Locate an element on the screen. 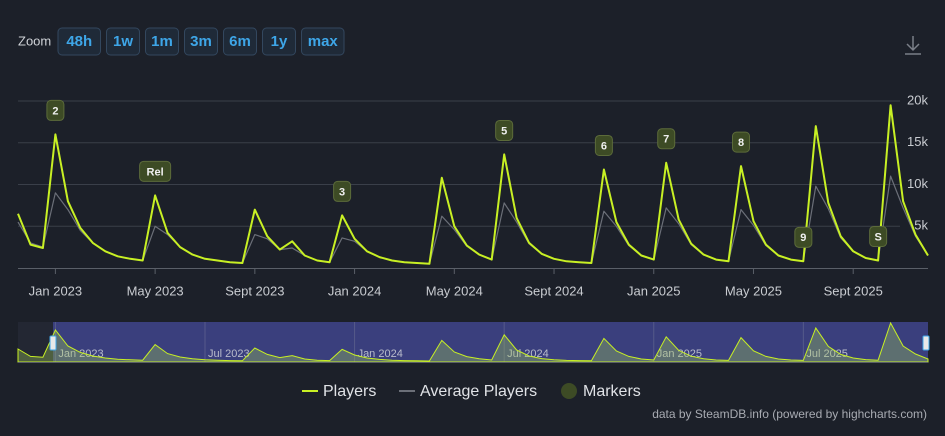 The image size is (945, 436). zoom-button-label: 6m is located at coordinates (240, 41).